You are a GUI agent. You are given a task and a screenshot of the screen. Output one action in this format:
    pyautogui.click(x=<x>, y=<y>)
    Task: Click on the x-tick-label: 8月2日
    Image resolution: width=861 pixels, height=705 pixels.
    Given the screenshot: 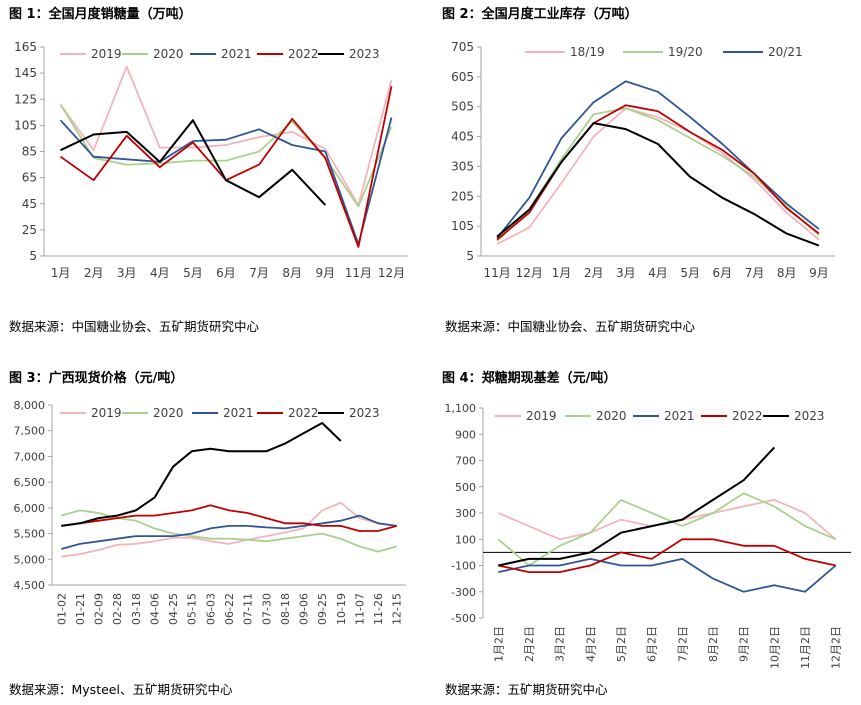 What is the action you would take?
    pyautogui.click(x=713, y=644)
    